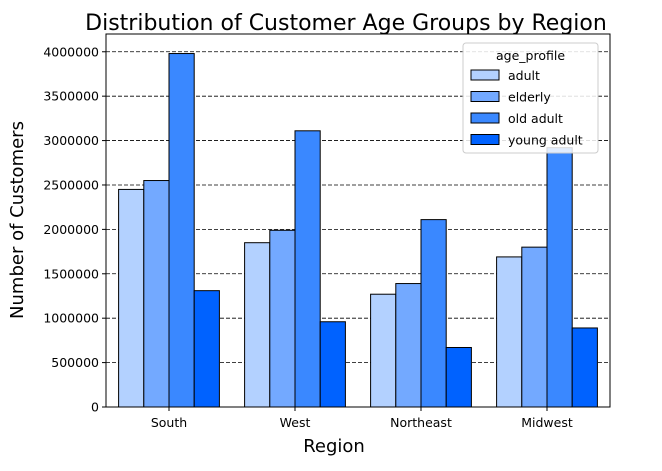 Image resolution: width=662 pixels, height=471 pixels. What do you see at coordinates (282, 318) in the screenshot?
I see `bar-west-elderly` at bounding box center [282, 318].